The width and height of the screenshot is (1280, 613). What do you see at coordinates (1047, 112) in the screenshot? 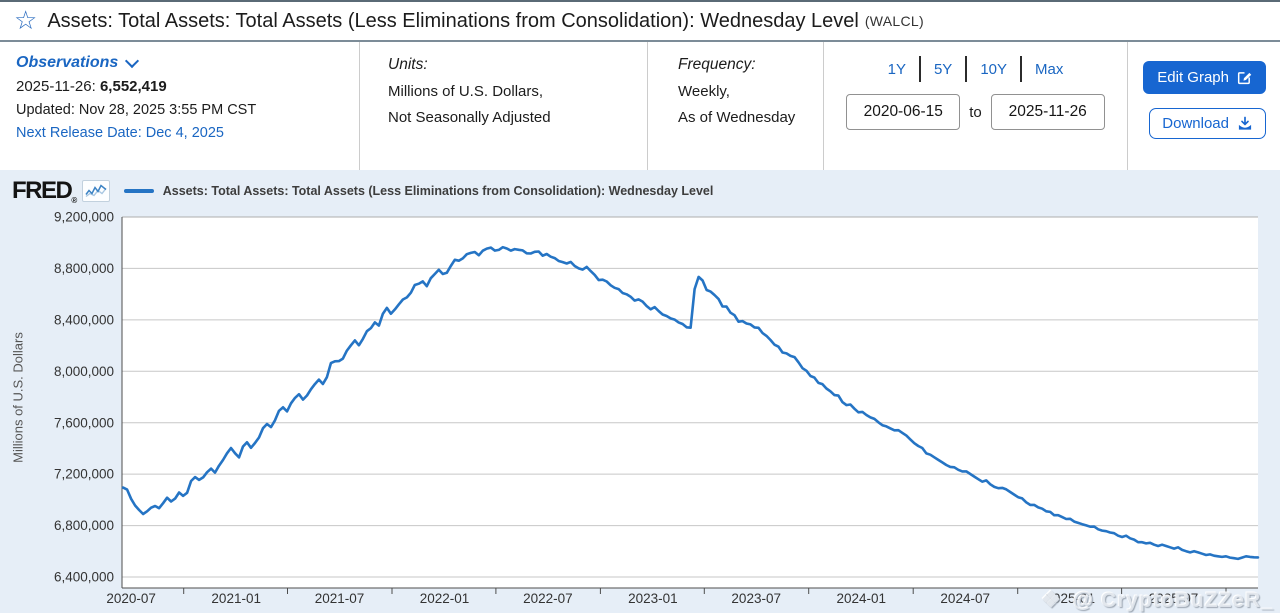
I see `end-date-input: 2025-11-26` at bounding box center [1047, 112].